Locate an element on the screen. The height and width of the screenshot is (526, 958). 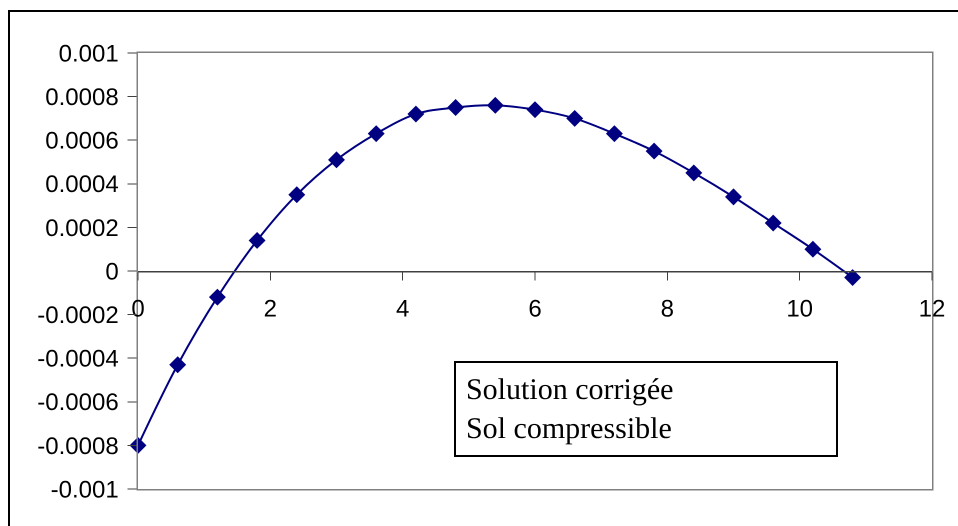
y-tick-label: 0.001 is located at coordinates (88, 54).